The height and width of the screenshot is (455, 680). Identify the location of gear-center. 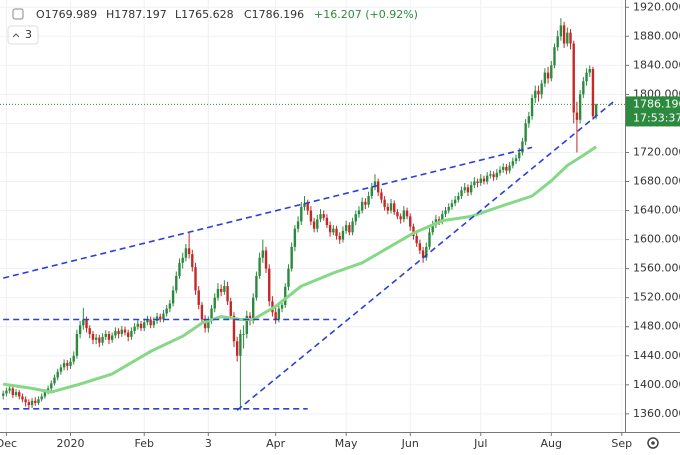
(653, 443).